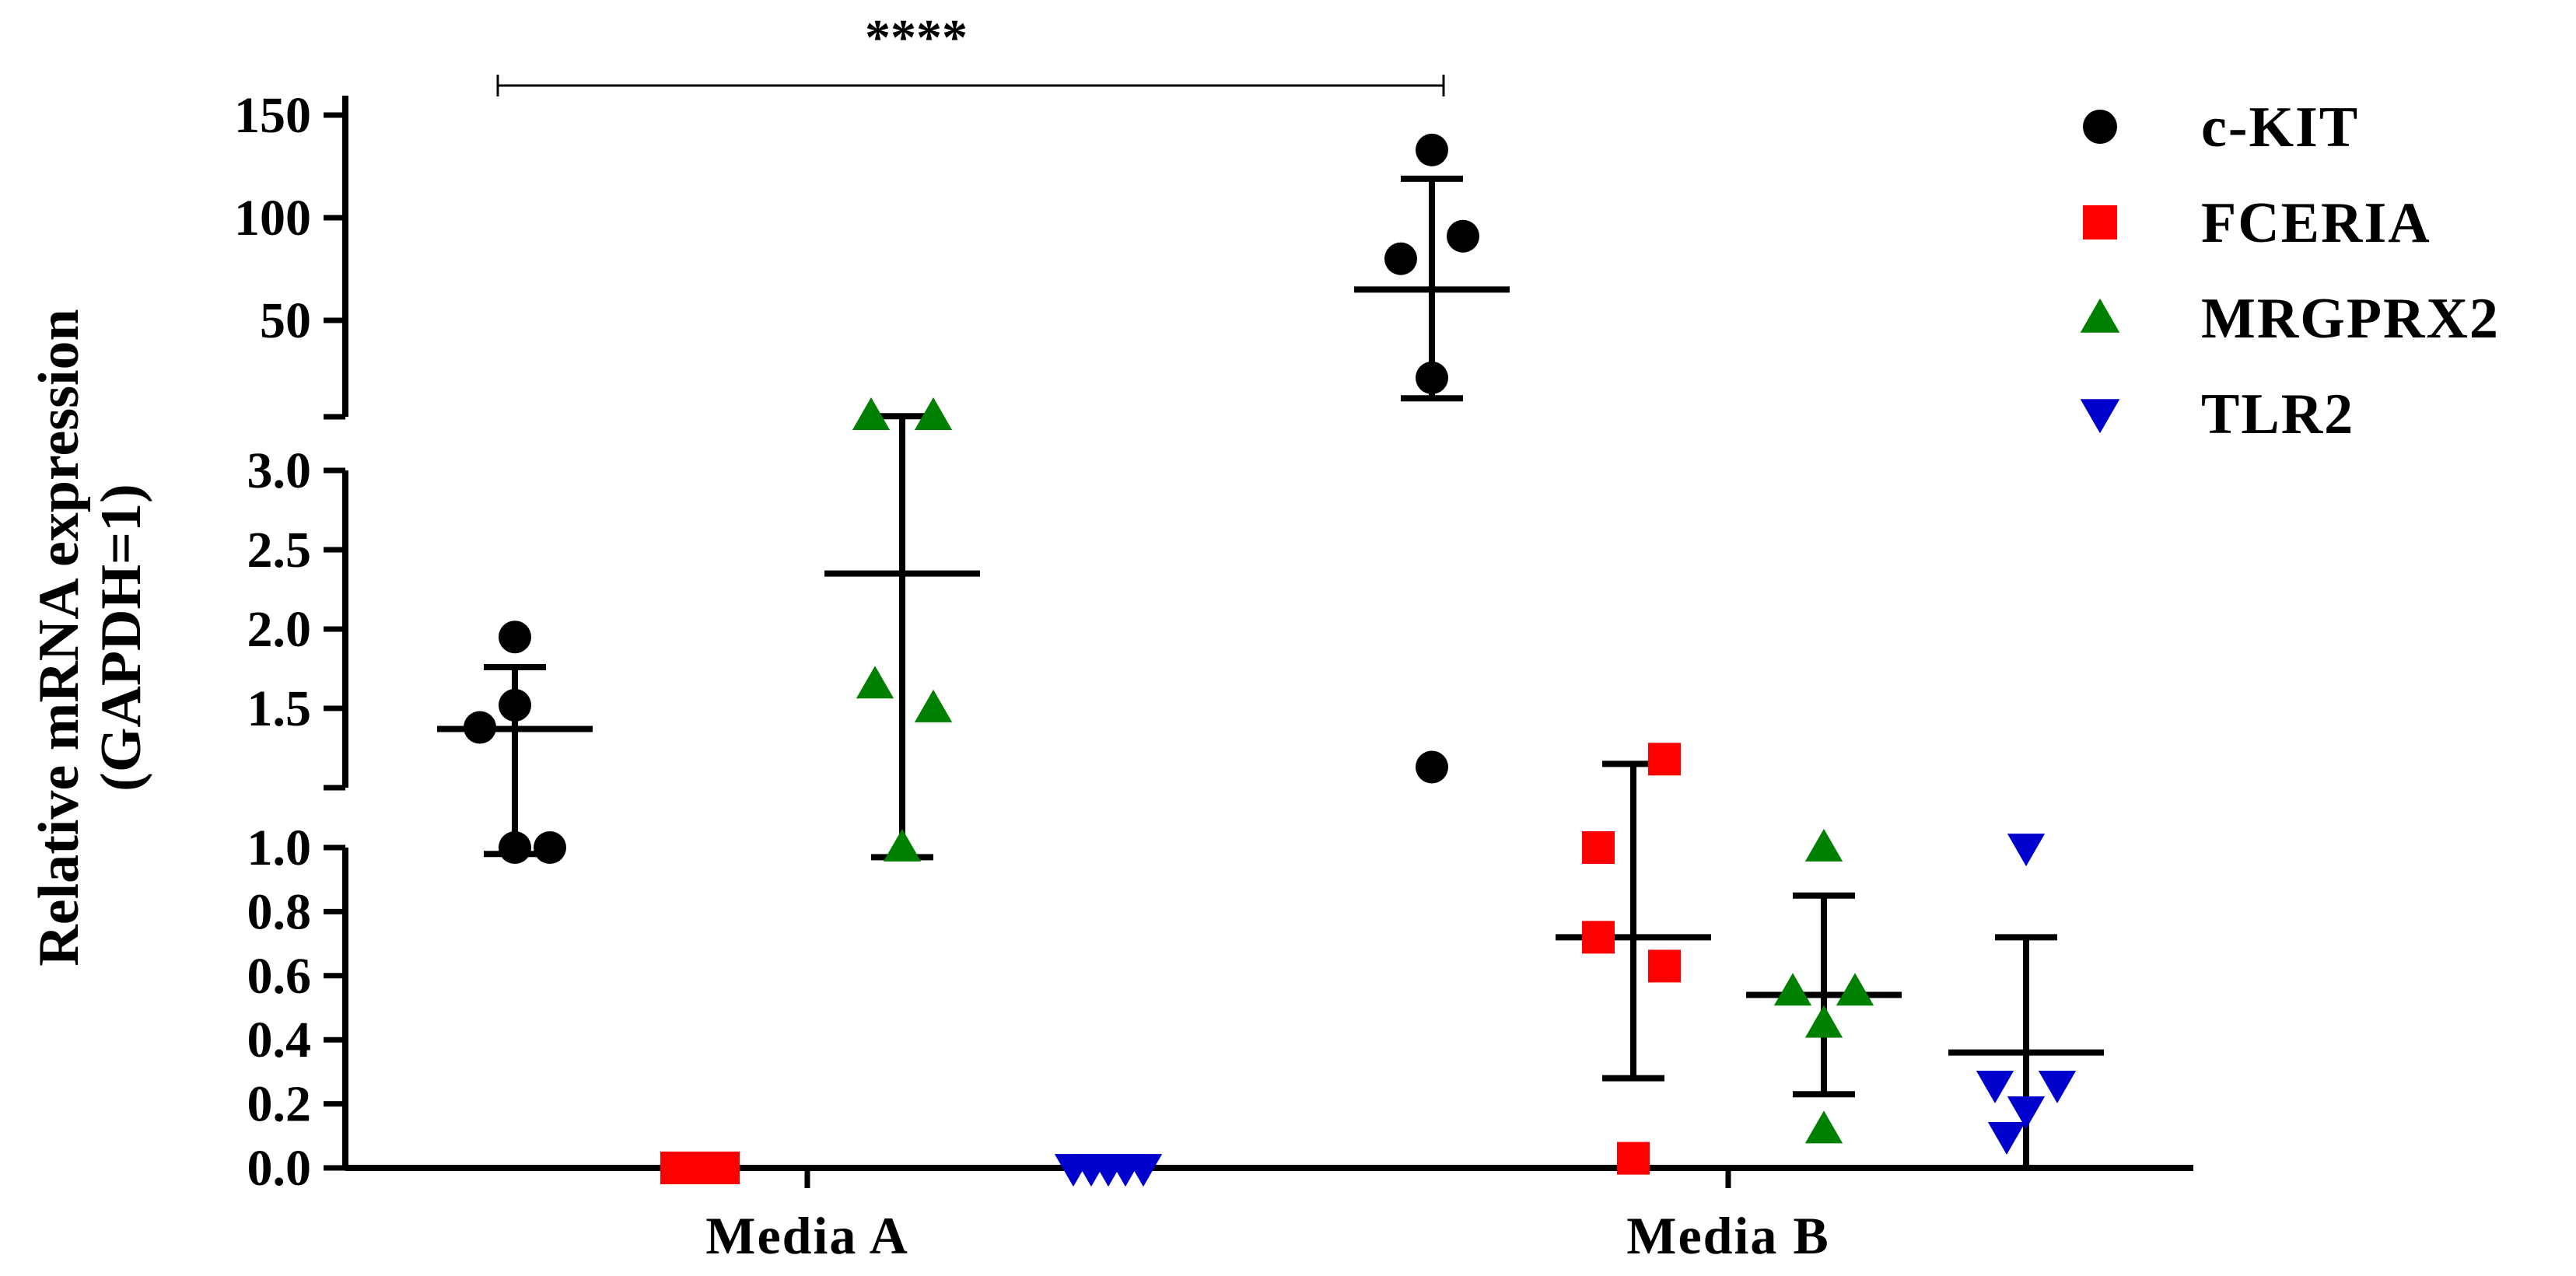  What do you see at coordinates (280, 471) in the screenshot?
I see `y-tick-label: 3.0` at bounding box center [280, 471].